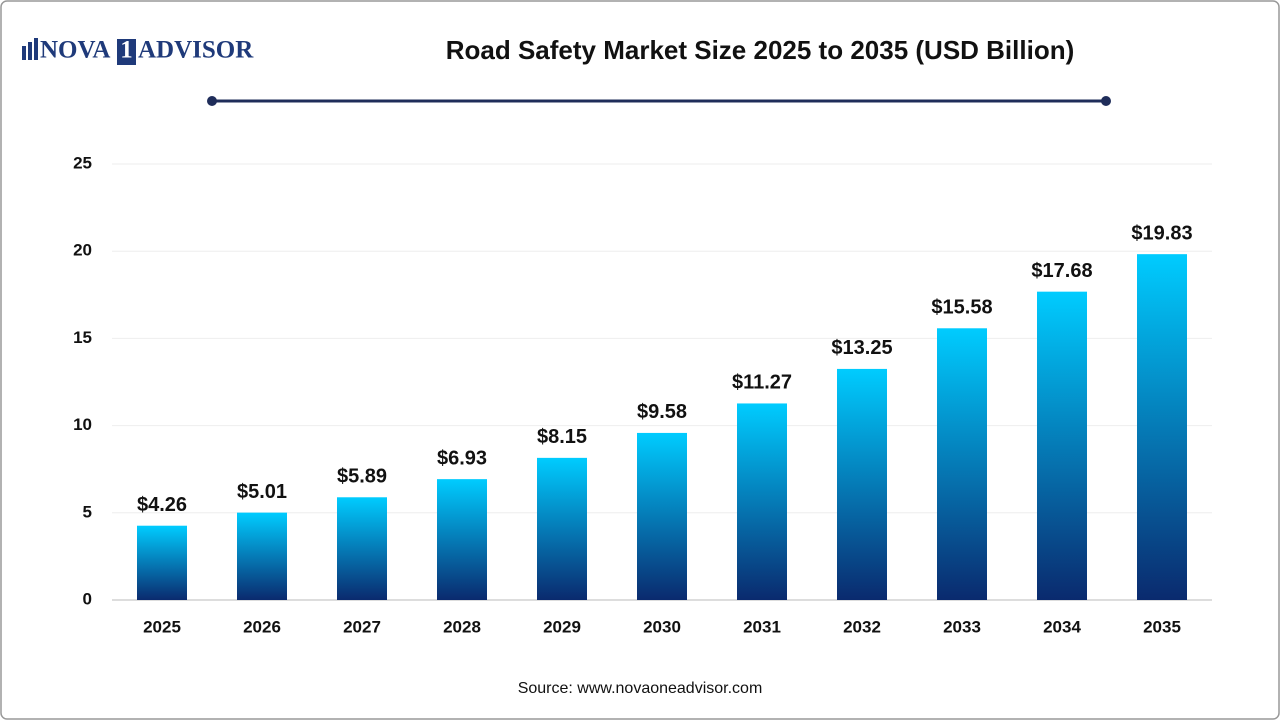  What do you see at coordinates (462, 626) in the screenshot?
I see `x-tick-label: 2028` at bounding box center [462, 626].